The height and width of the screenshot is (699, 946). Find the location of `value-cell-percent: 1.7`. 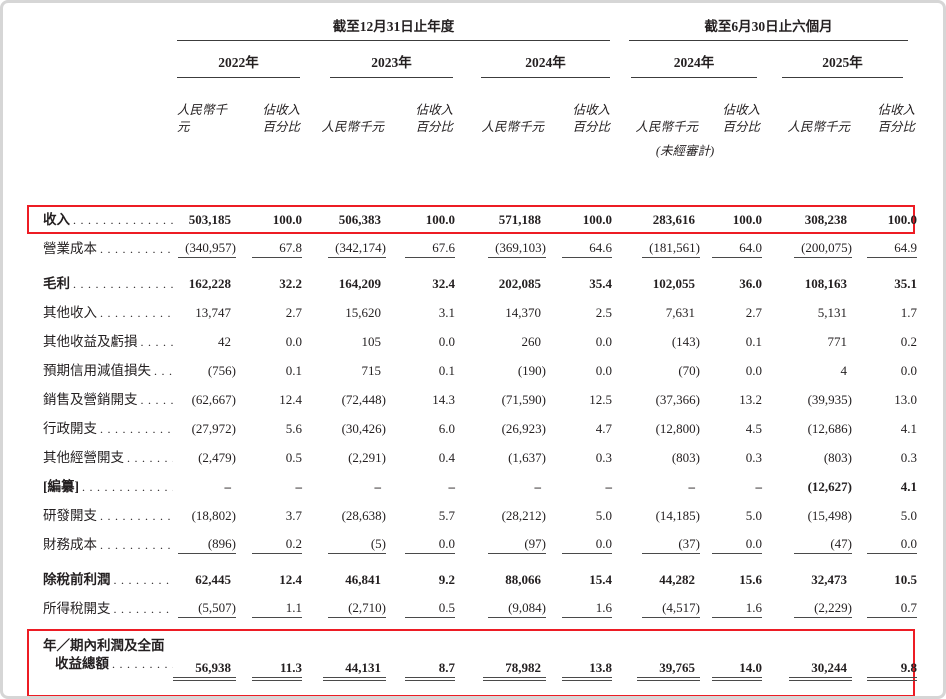

value-cell-percent: 1.7 is located at coordinates (884, 312).